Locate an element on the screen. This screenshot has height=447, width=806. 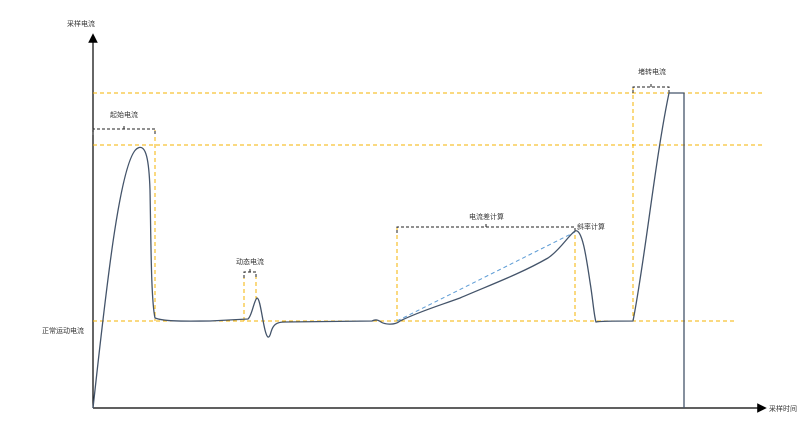
start-current-label: 起始电流 is located at coordinates (124, 114).